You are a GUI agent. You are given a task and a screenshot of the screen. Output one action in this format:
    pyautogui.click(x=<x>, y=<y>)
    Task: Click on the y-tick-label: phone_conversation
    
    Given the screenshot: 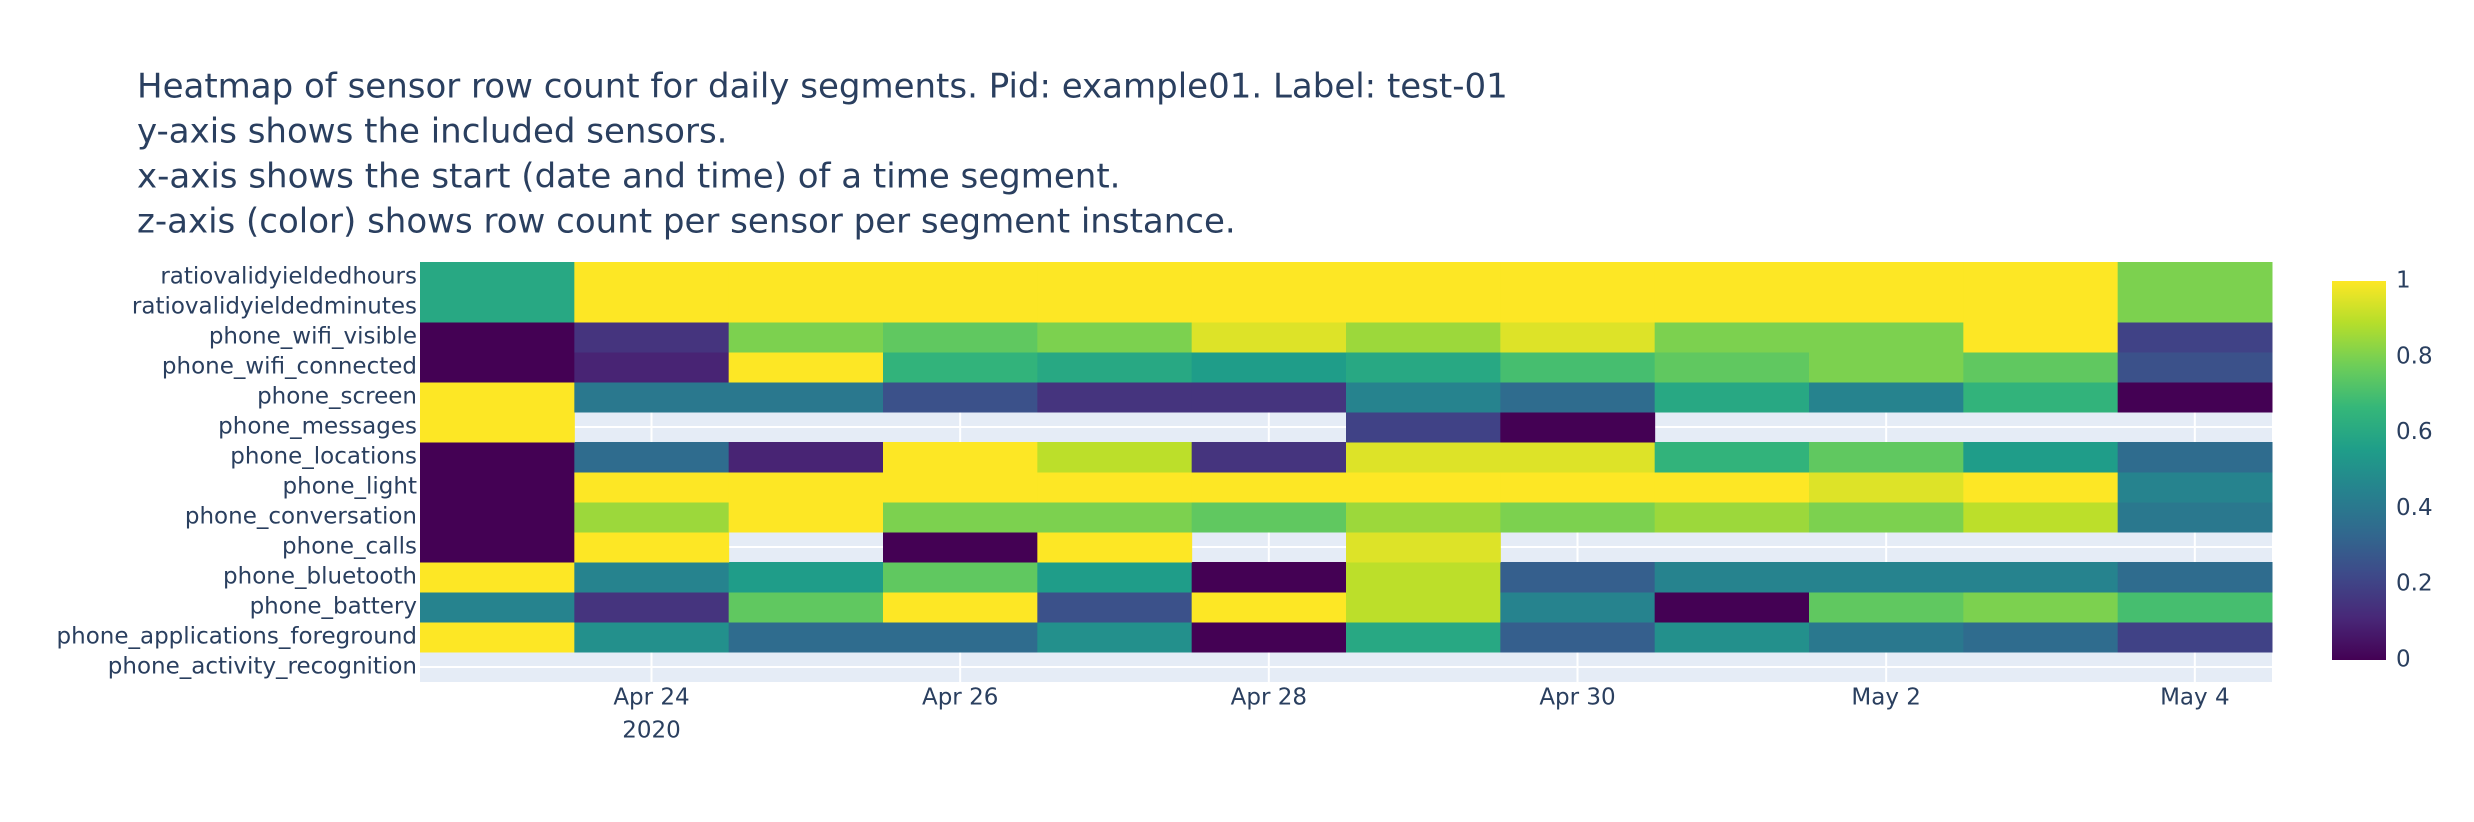 What is the action you would take?
    pyautogui.click(x=301, y=517)
    